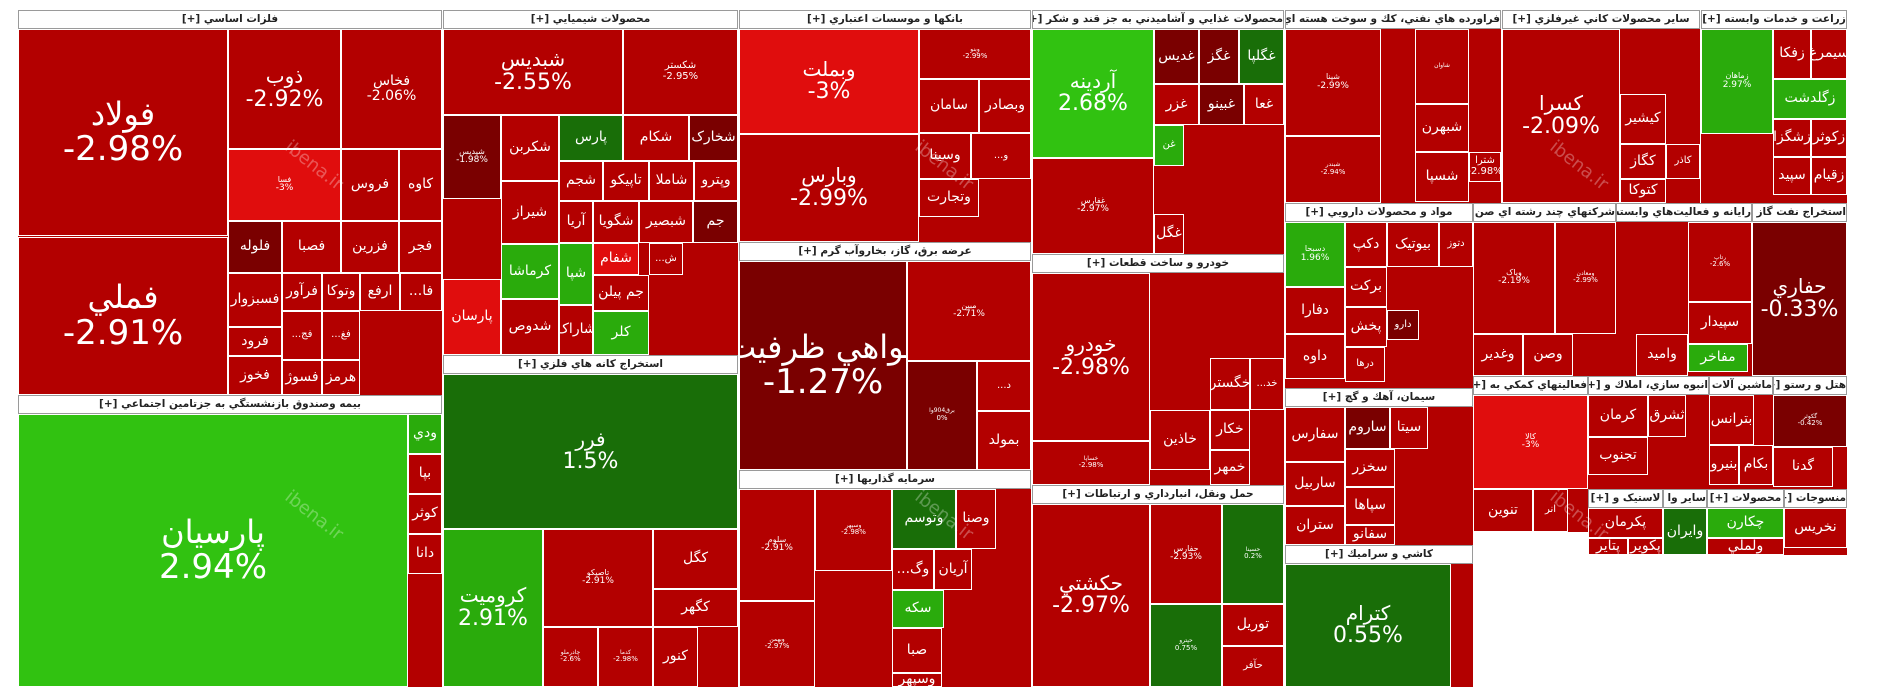 The image size is (1904, 698). What do you see at coordinates (1544, 212) in the screenshot?
I see `sector-header: شرکتهاي چند رشته اي صن [+]` at bounding box center [1544, 212].